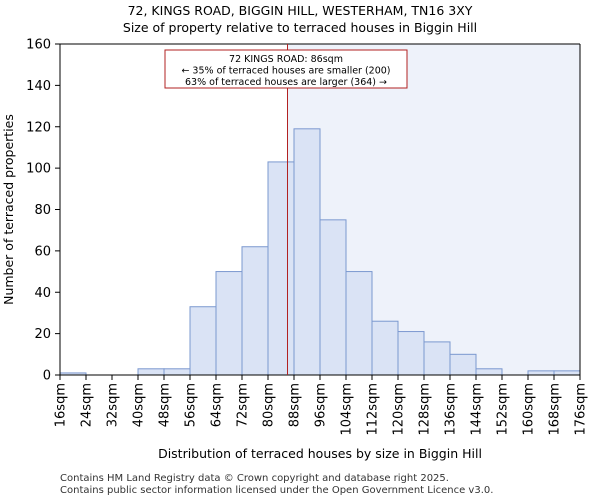 The height and width of the screenshot is (500, 600). I want to click on x-tick-label: 112sqm, so click(373, 409).